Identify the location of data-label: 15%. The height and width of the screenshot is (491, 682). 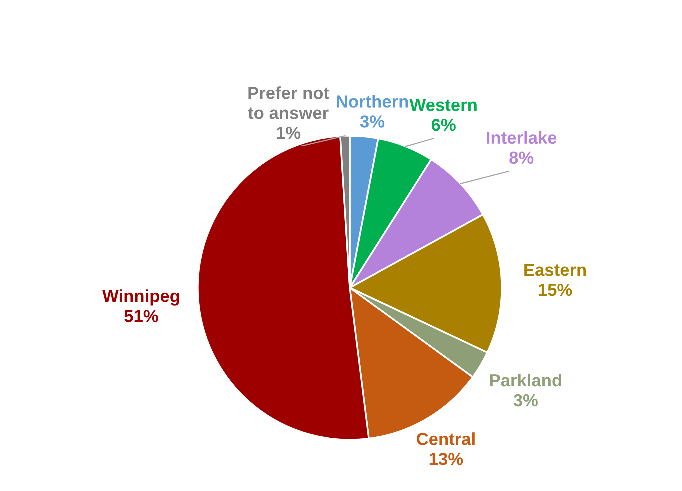
(555, 290).